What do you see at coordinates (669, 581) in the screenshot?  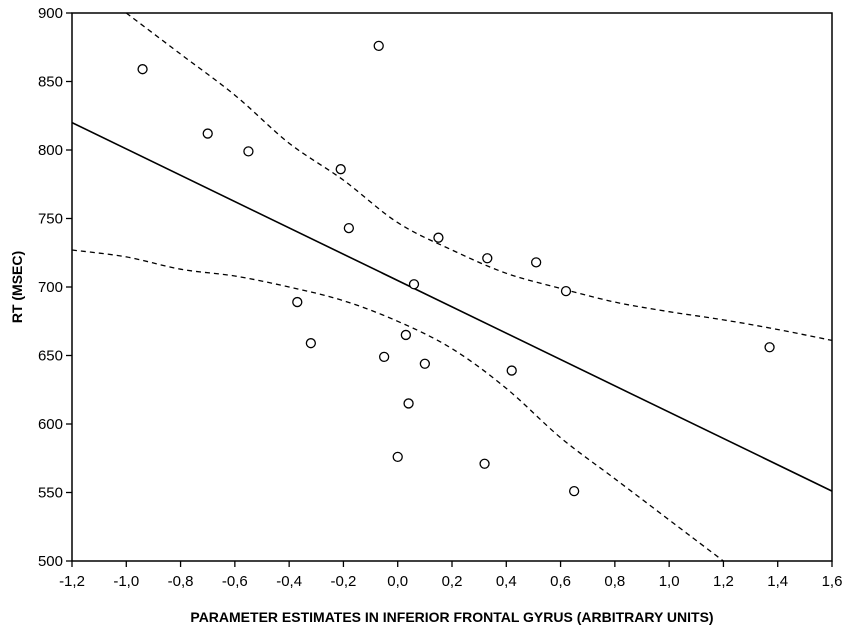 I see `x-tick-label: 1,0` at bounding box center [669, 581].